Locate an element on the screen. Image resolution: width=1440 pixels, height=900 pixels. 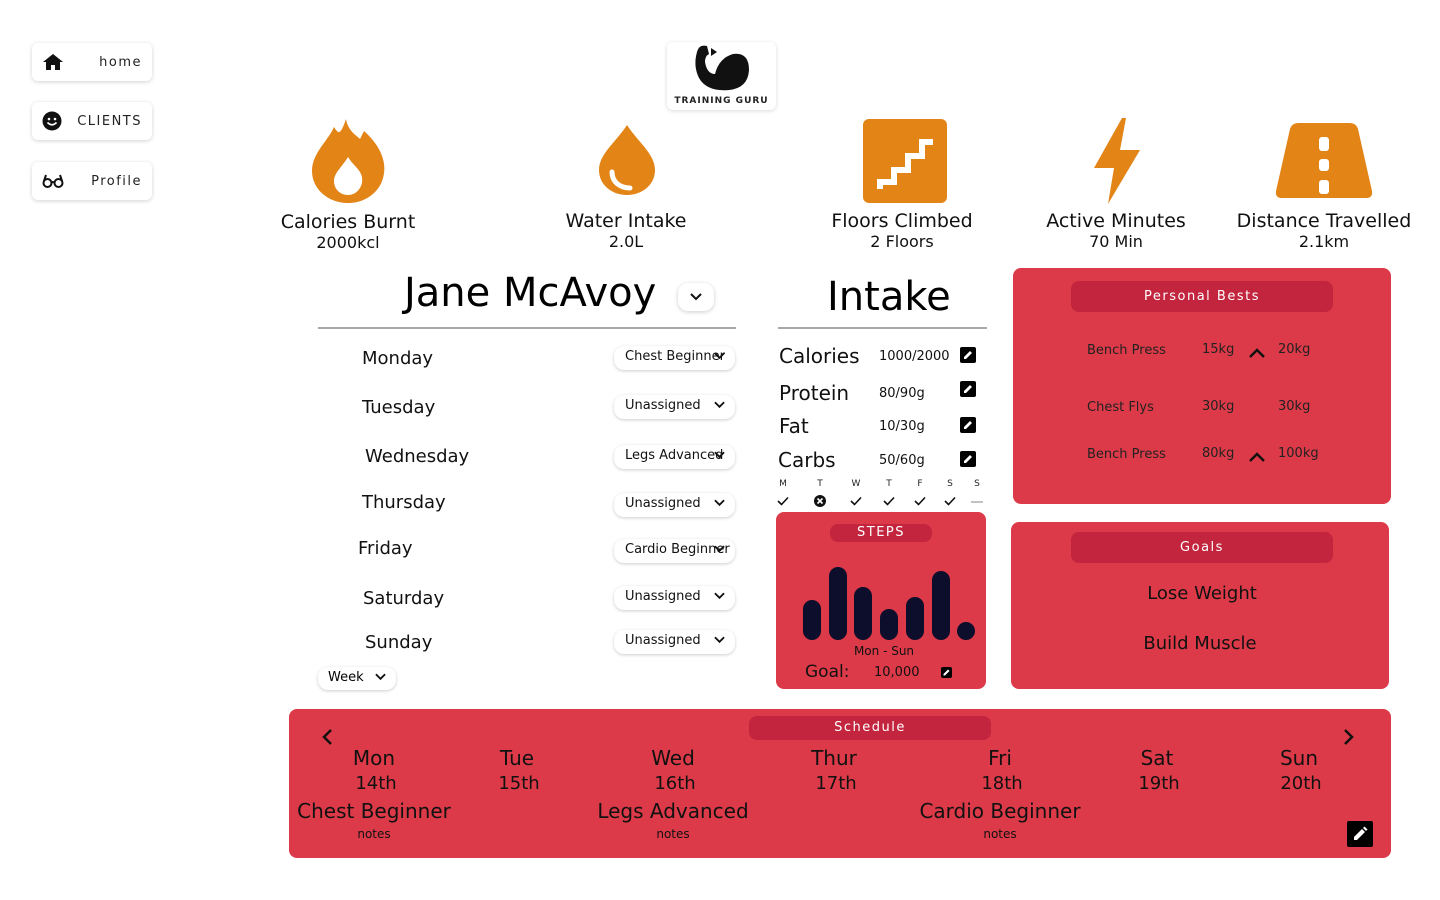
schedule-date: 17th is located at coordinates (836, 783).